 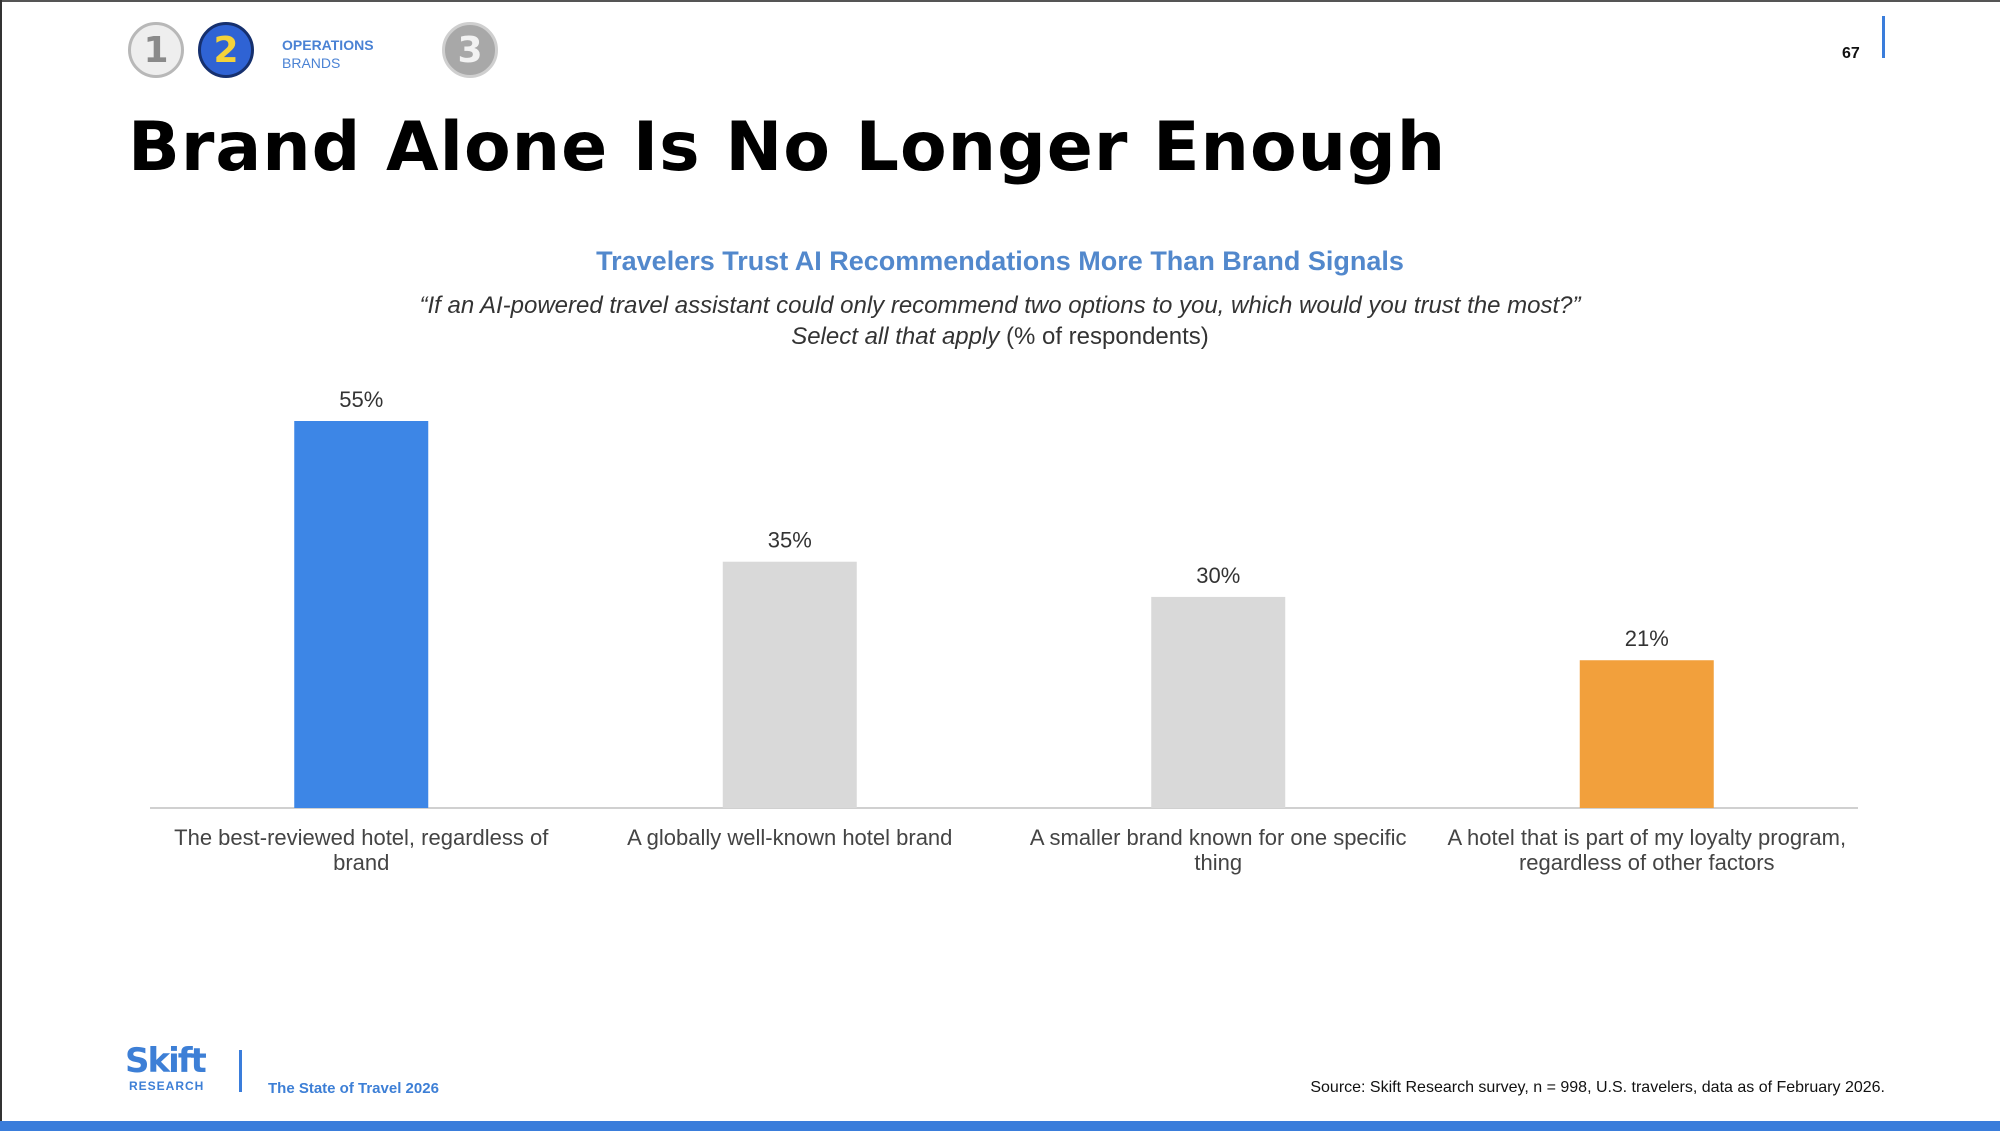 What do you see at coordinates (1851, 53) in the screenshot?
I see `page-number: 67` at bounding box center [1851, 53].